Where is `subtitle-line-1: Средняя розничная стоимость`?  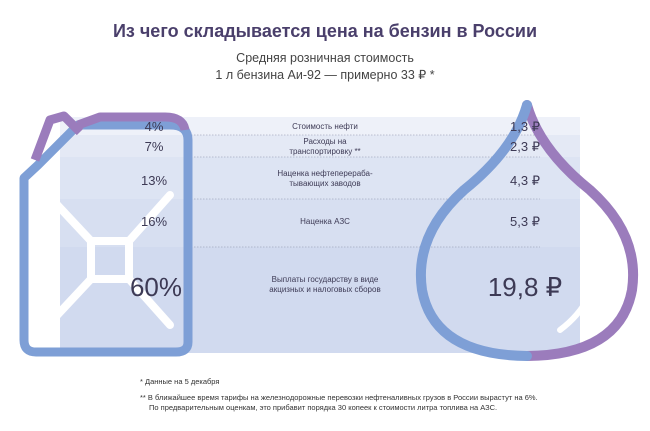 subtitle-line-1: Средняя розничная стоимость is located at coordinates (325, 58).